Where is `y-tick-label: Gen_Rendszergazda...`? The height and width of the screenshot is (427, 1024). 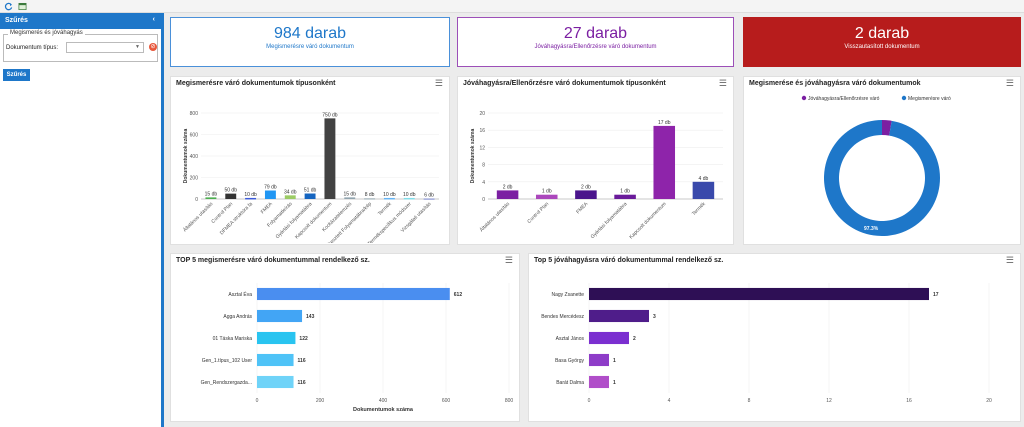 y-tick-label: Gen_Rendszergazda... is located at coordinates (226, 383).